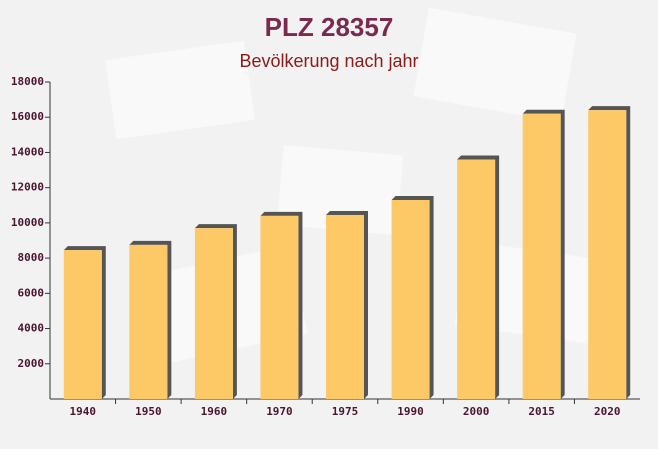  Describe the element at coordinates (31, 292) in the screenshot. I see `y-tick-label: 6000` at that location.